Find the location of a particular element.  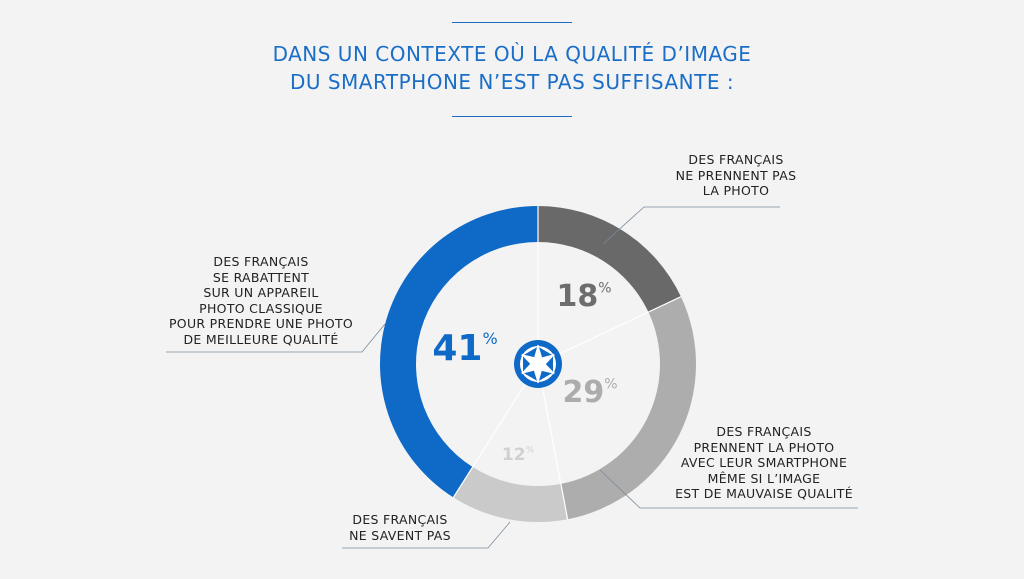

value-unit-appareil-classique: % is located at coordinates (489, 338).